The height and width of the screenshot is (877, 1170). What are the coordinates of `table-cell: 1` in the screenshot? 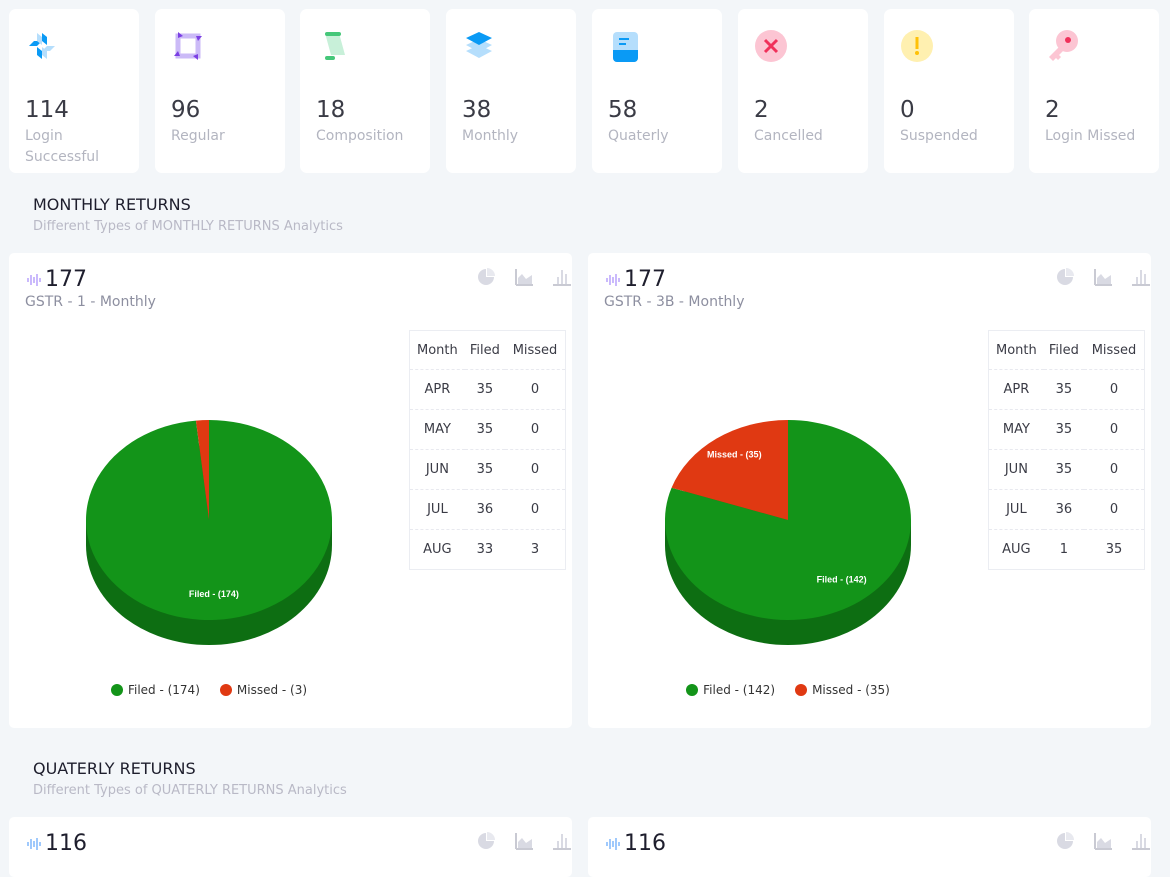 It's located at (1063, 549).